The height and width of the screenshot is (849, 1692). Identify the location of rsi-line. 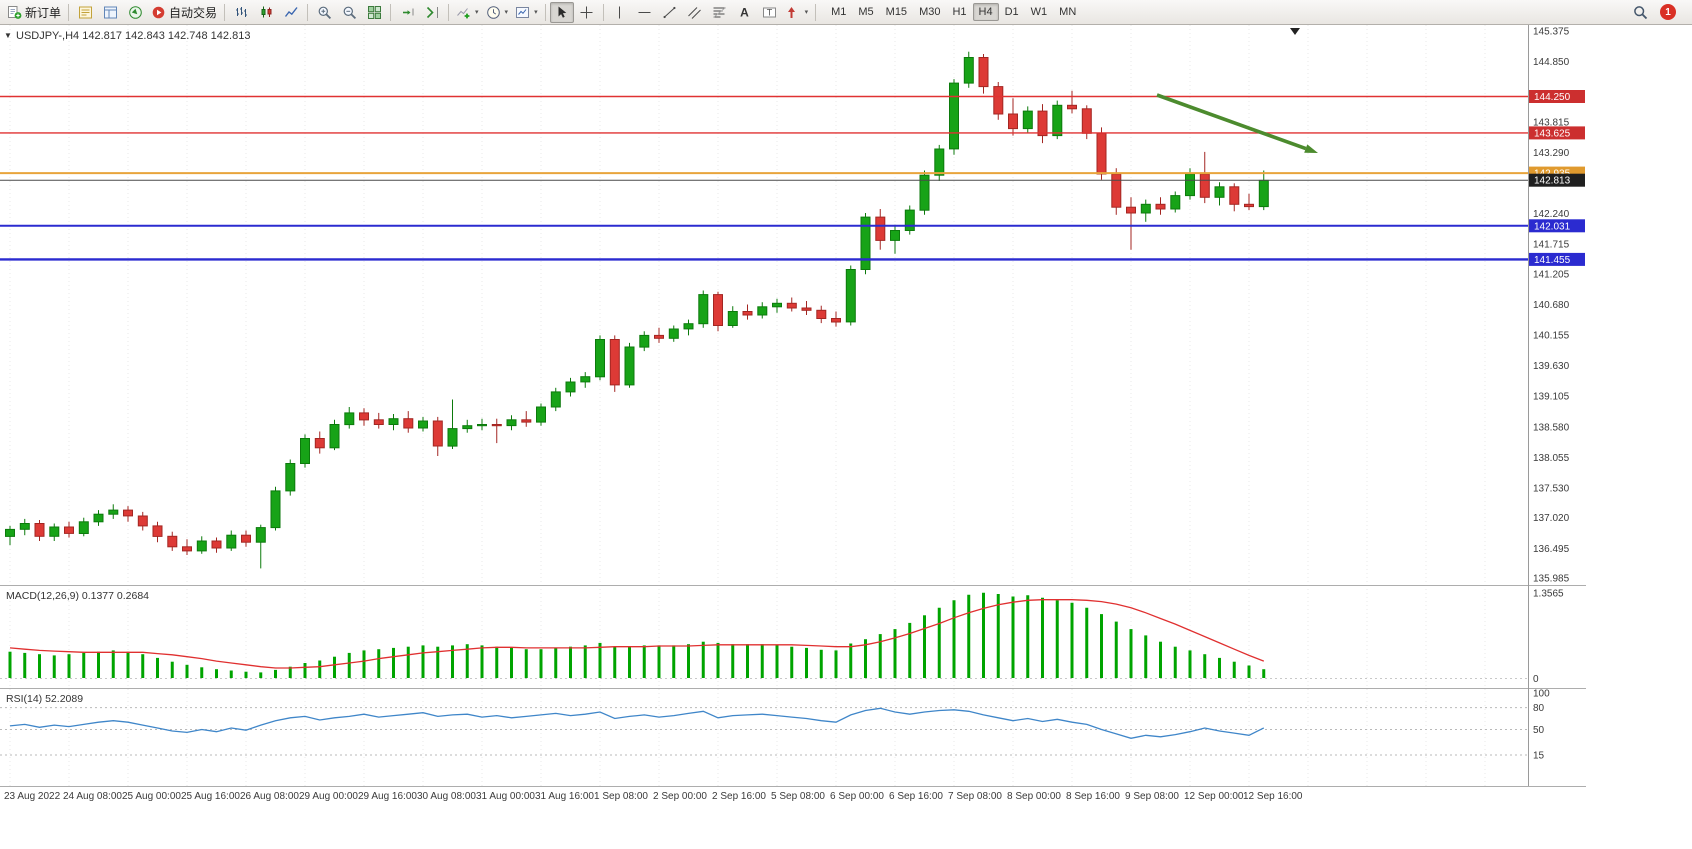
(637, 723).